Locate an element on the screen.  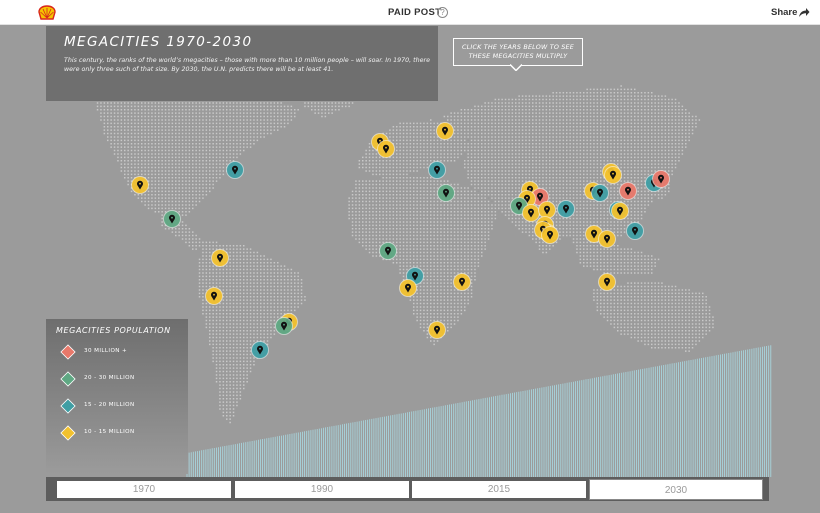
top-bar: PAID POST ? Share is located at coordinates (410, 12).